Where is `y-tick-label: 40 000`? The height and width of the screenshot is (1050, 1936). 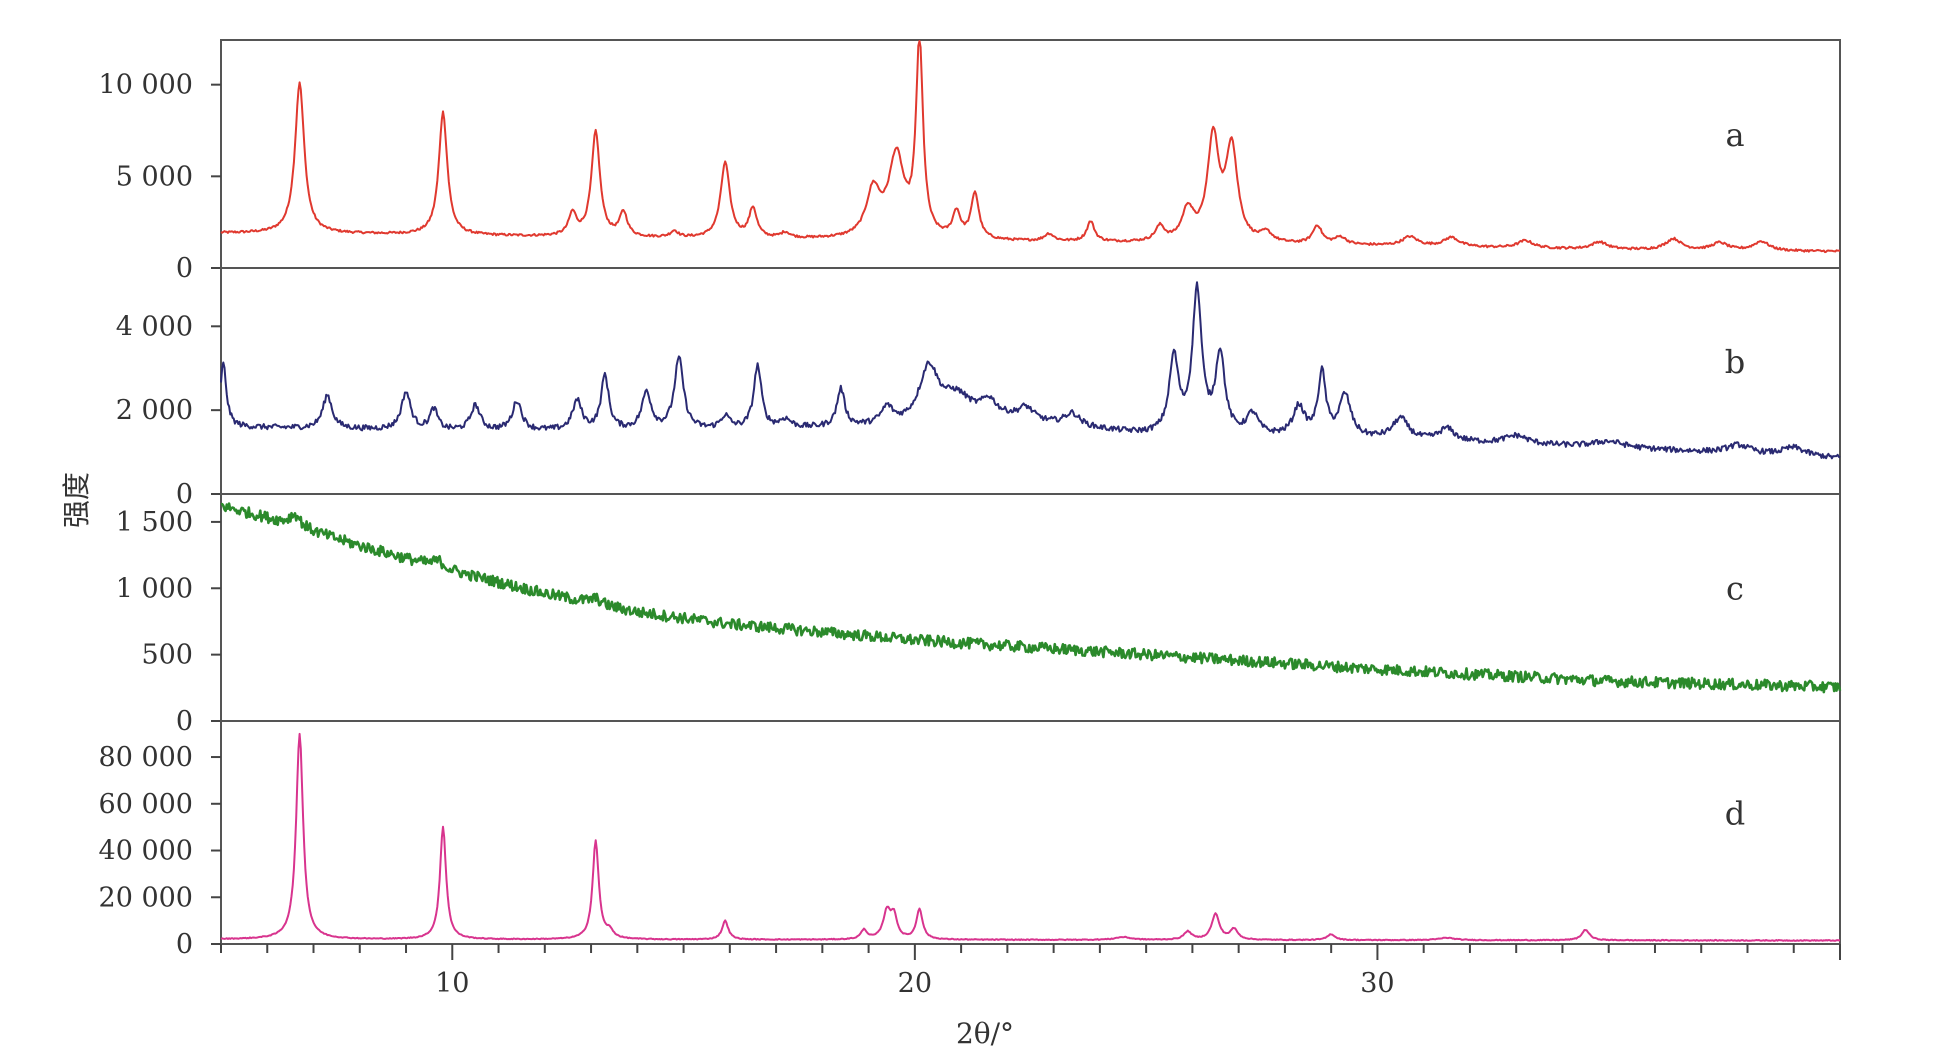 y-tick-label: 40 000 is located at coordinates (146, 851).